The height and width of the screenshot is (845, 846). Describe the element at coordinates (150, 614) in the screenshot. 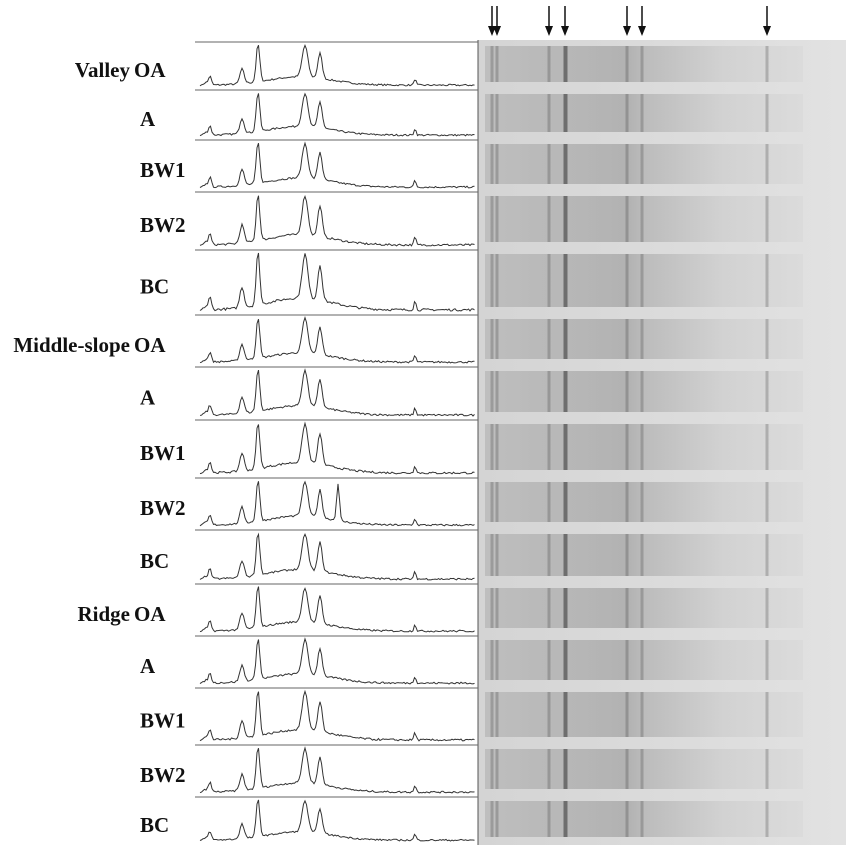

I see `horizon-label: OA` at that location.